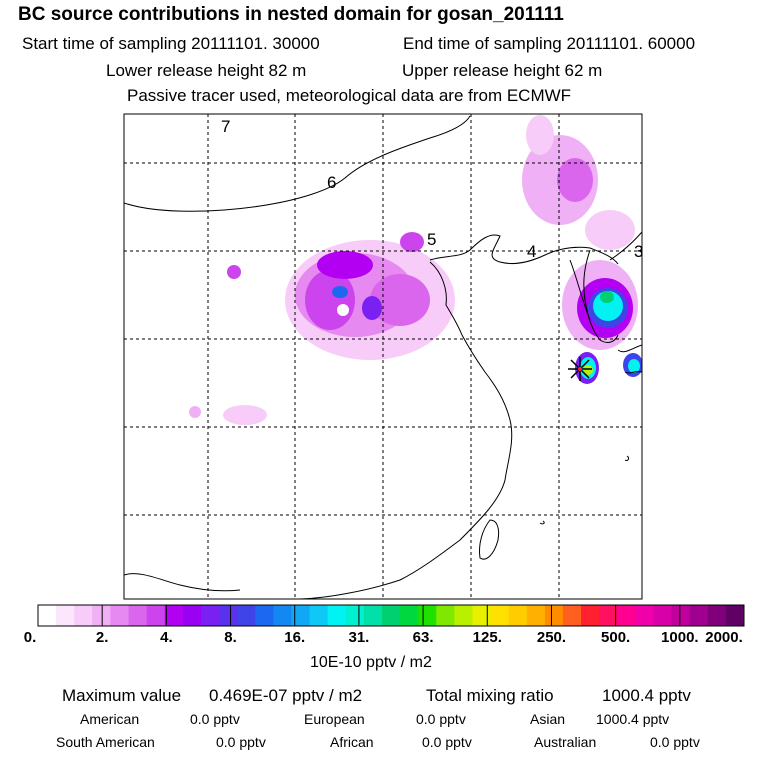  What do you see at coordinates (531, 251) in the screenshot?
I see `trajectory-label-4: 4` at bounding box center [531, 251].